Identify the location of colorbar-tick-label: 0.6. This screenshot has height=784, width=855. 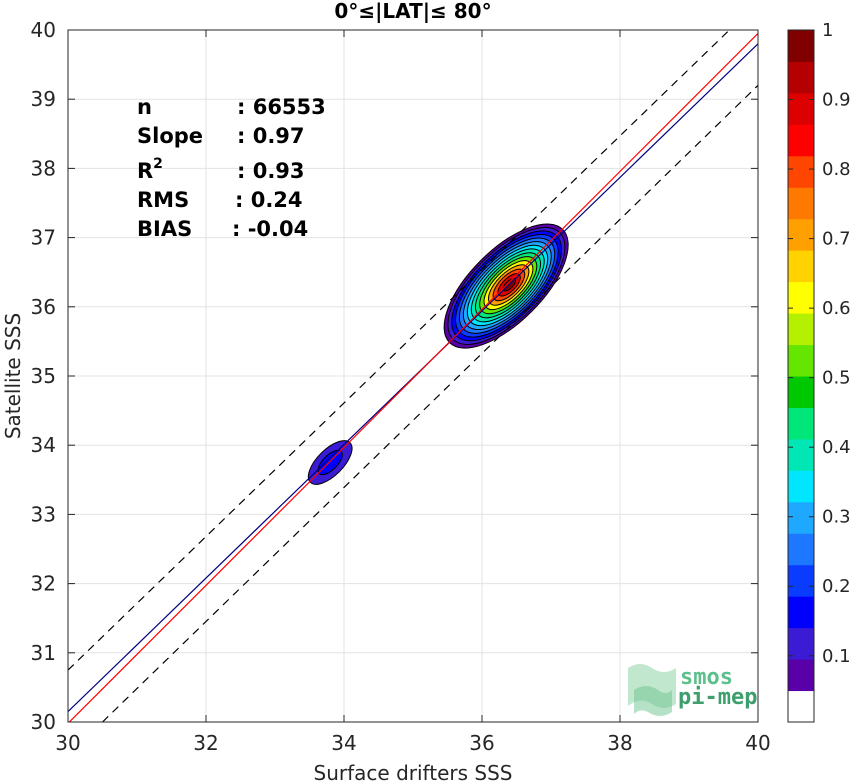
(836, 308).